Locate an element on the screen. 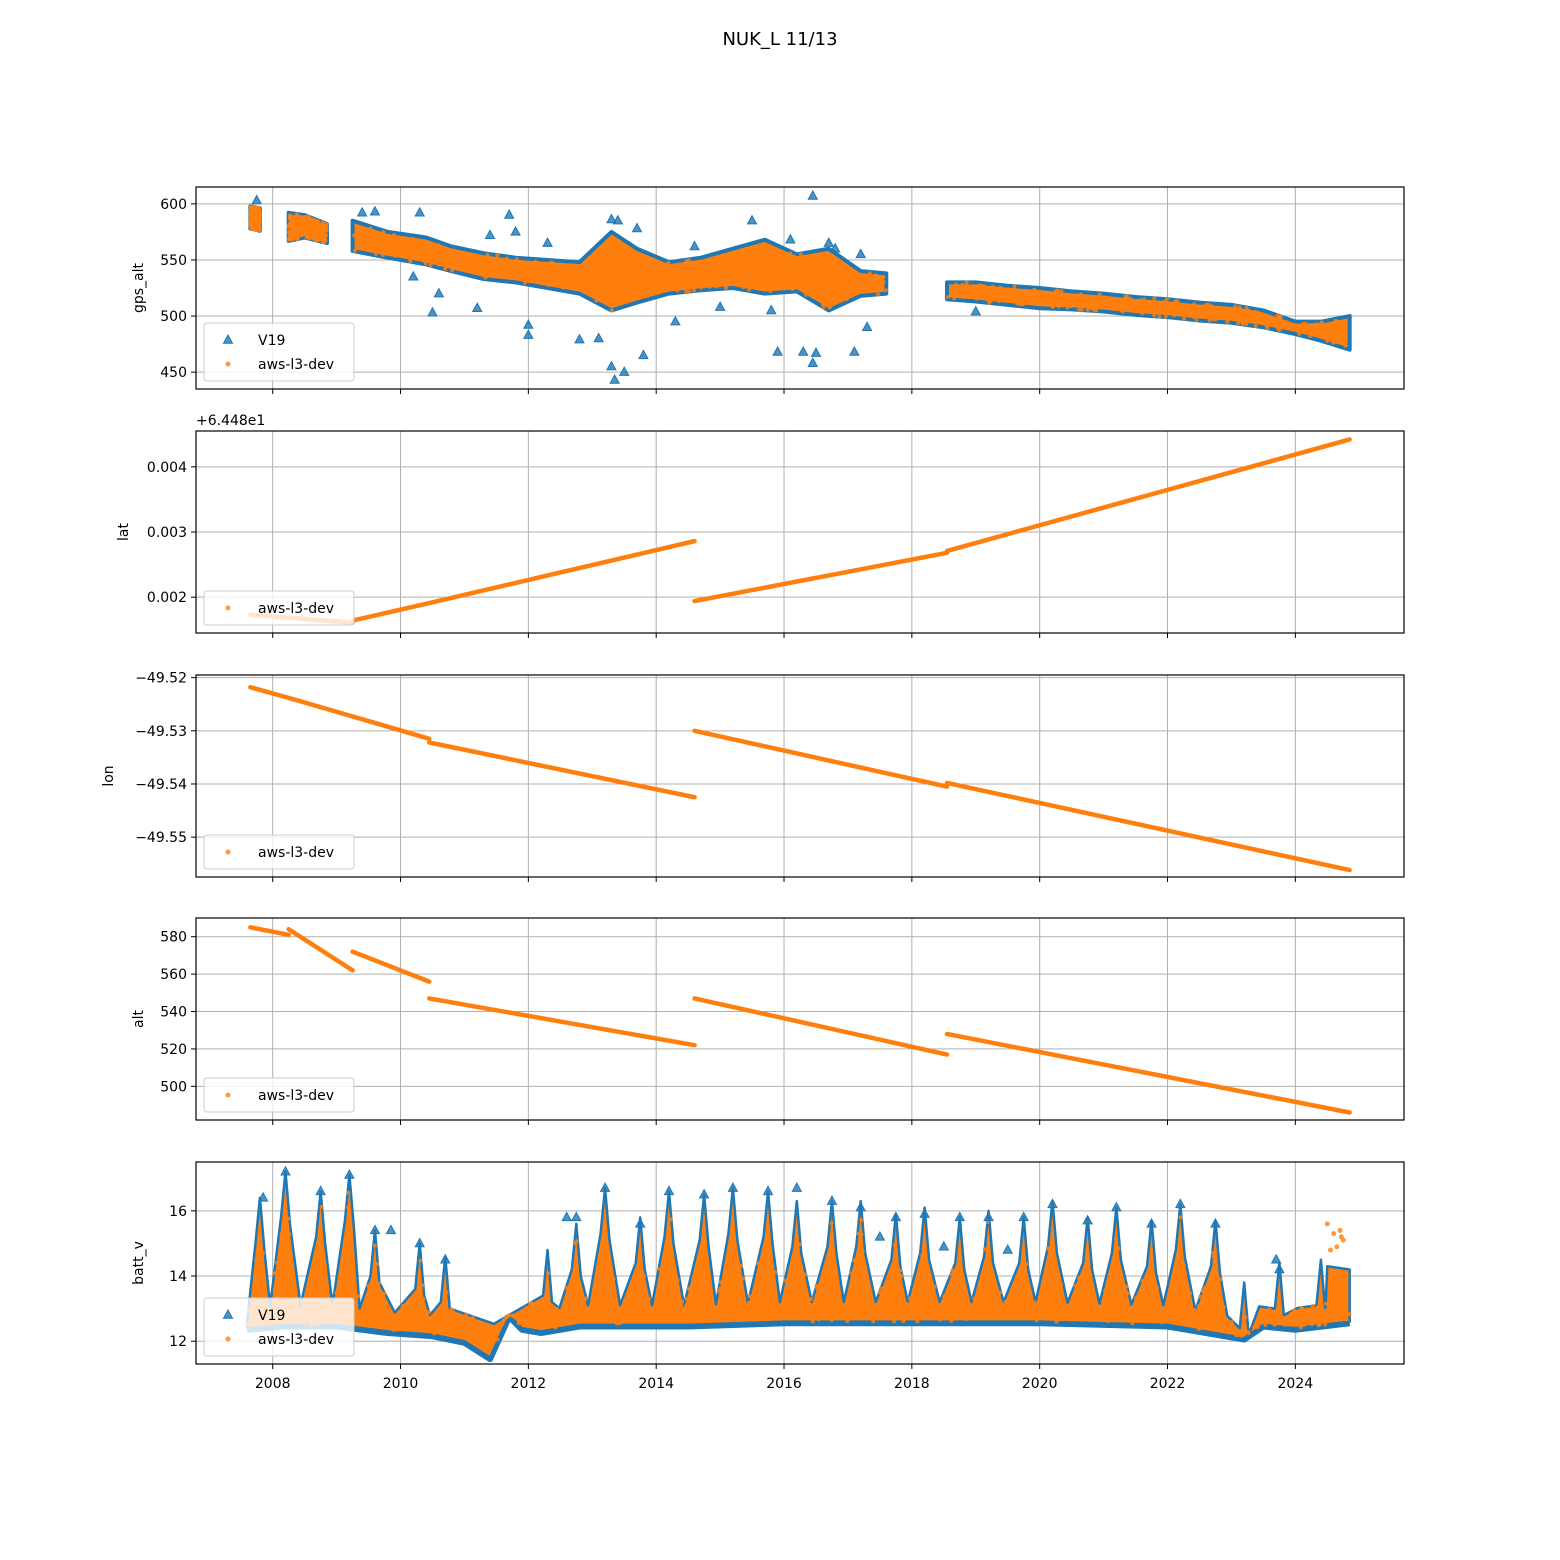  y-tick-label: 0.002 is located at coordinates (167, 598).